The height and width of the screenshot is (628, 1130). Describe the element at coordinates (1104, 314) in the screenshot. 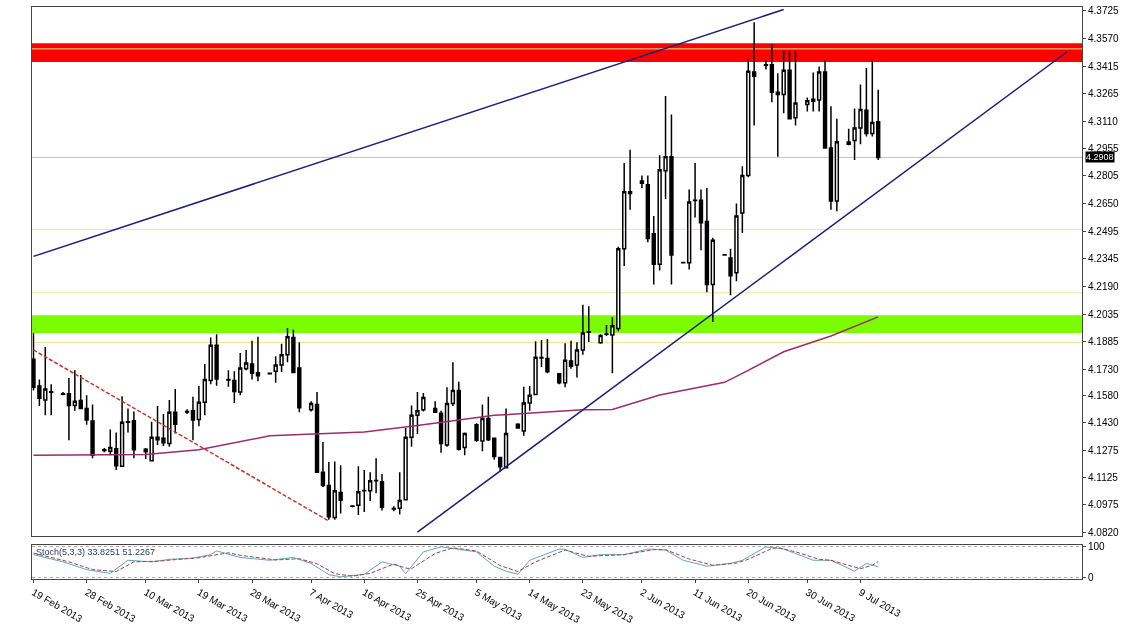

I see `y-tick-label: 4.2035` at that location.